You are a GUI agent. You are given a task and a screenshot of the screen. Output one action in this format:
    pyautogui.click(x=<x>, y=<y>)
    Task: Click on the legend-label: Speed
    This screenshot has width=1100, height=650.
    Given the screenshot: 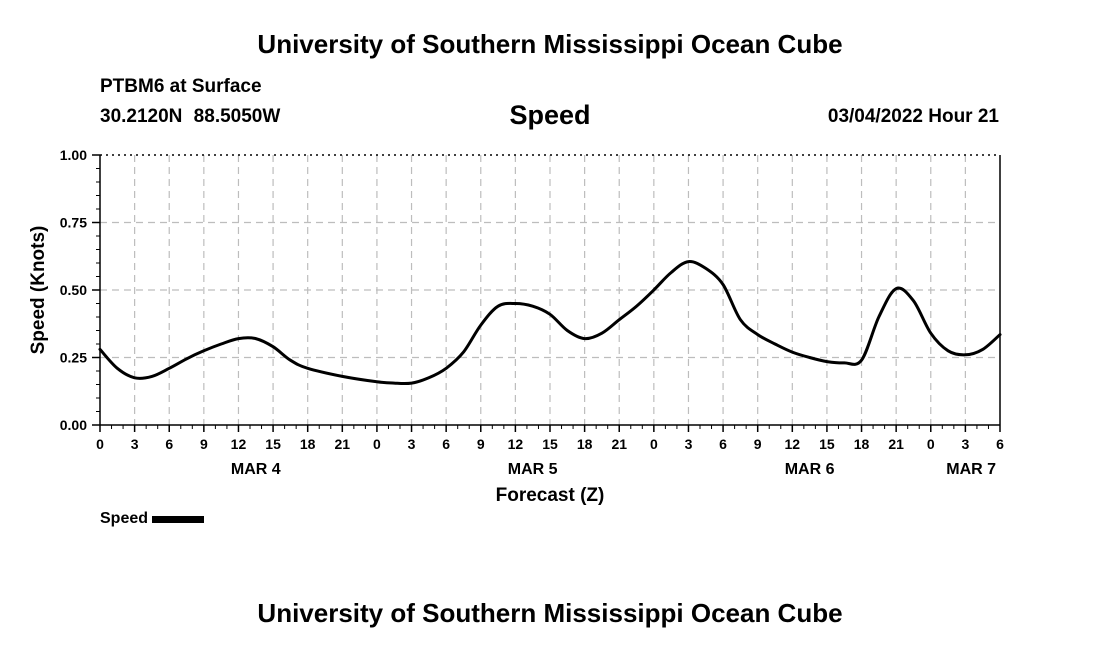 What is the action you would take?
    pyautogui.click(x=124, y=518)
    